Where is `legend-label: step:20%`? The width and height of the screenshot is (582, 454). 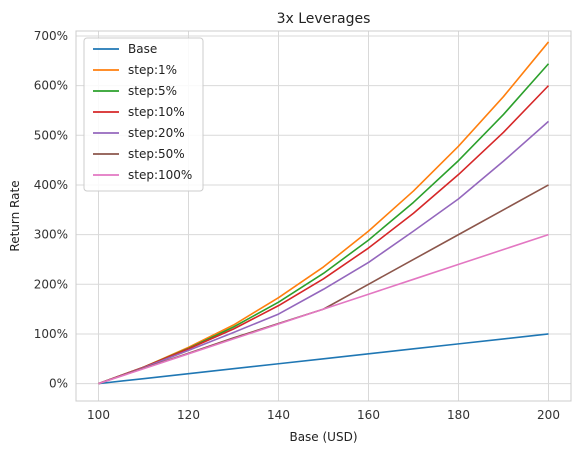
legend-label: step:20% is located at coordinates (156, 133).